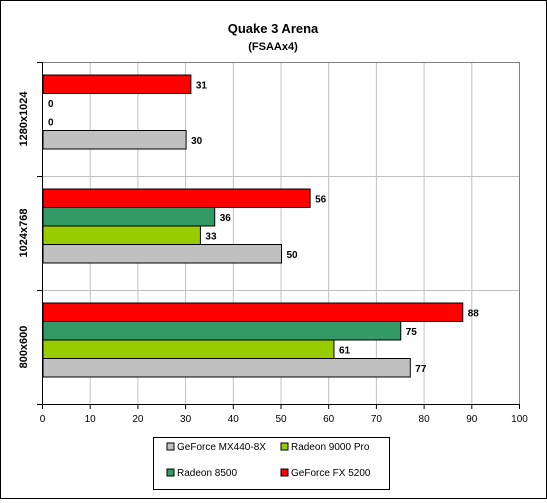 The image size is (547, 503). I want to click on legend-label: Radeon 9000 Pro, so click(330, 447).